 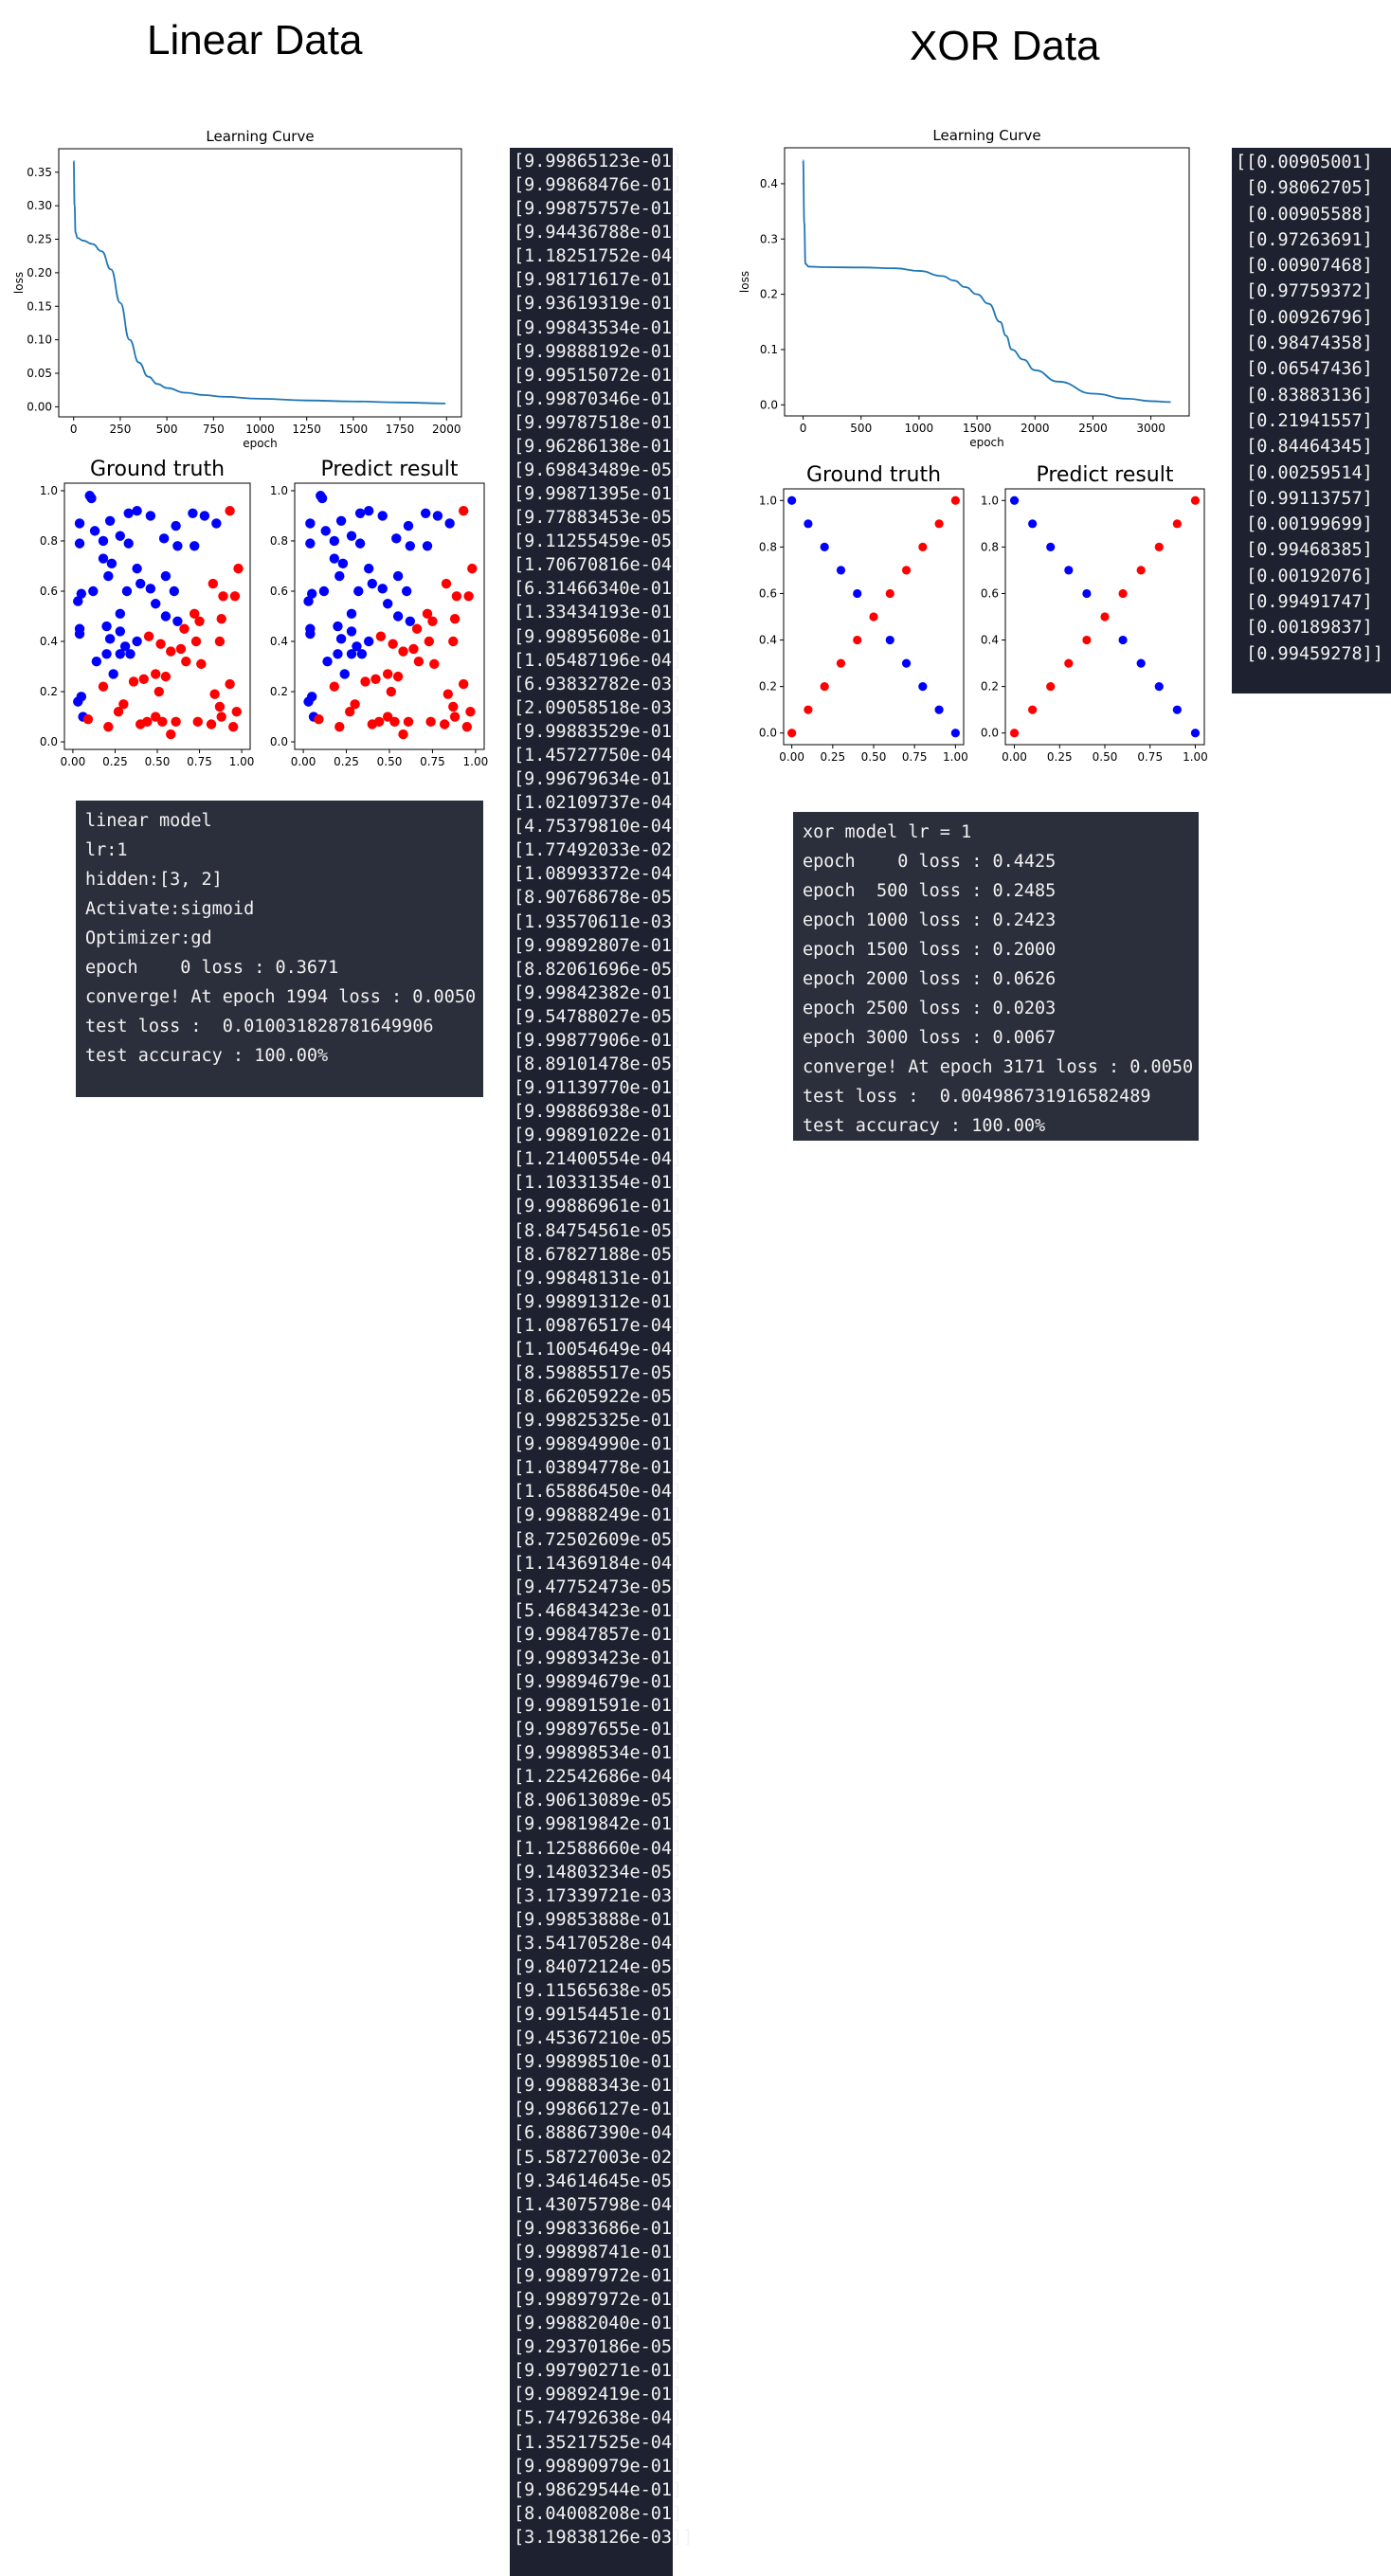 What do you see at coordinates (599, 731) in the screenshot?
I see `prediction-row: [9.99883529e-01]` at bounding box center [599, 731].